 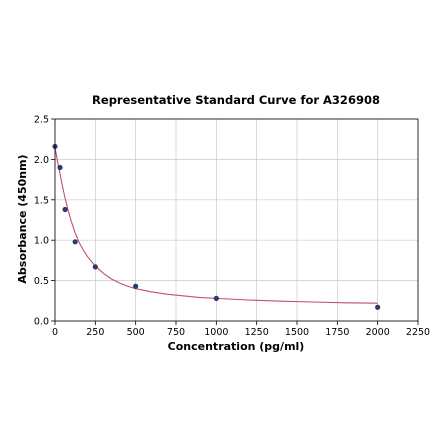 I want to click on x-tick-label: 250, so click(x=95, y=332).